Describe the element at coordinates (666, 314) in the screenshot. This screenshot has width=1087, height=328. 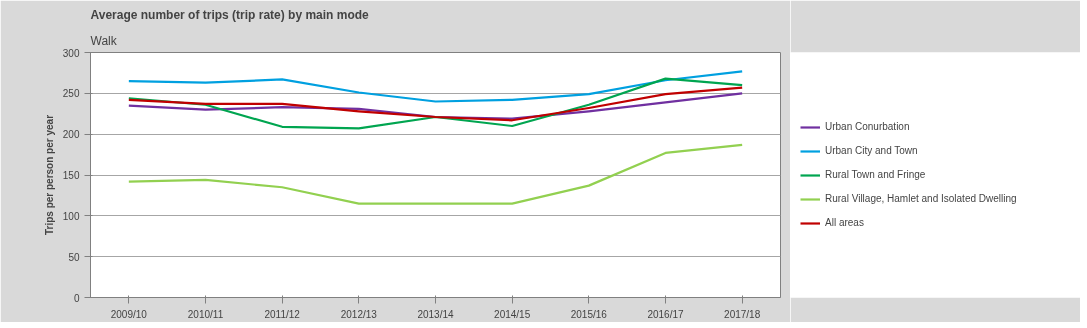
I see `x-tick-label: 2016/17` at that location.